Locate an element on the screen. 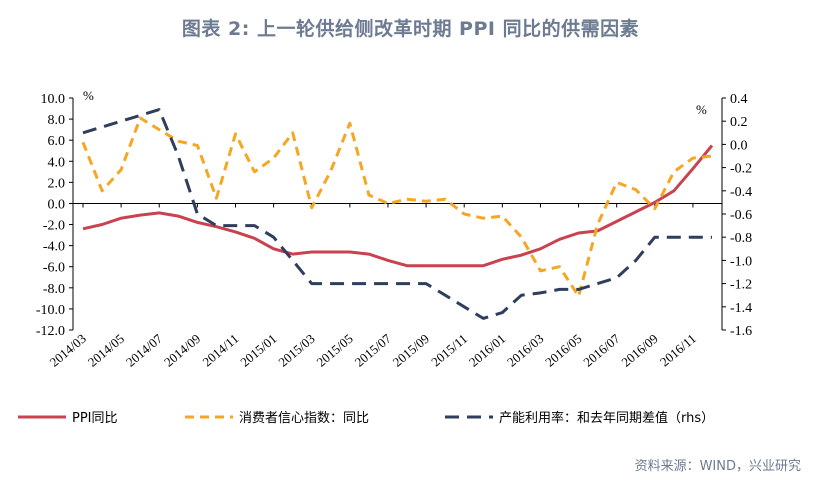 The height and width of the screenshot is (482, 821). right-tick-label: 0.0 is located at coordinates (739, 145).